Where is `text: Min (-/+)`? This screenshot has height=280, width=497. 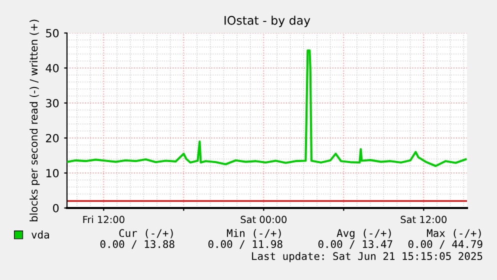
text: Min (-/+) is located at coordinates (253, 233).